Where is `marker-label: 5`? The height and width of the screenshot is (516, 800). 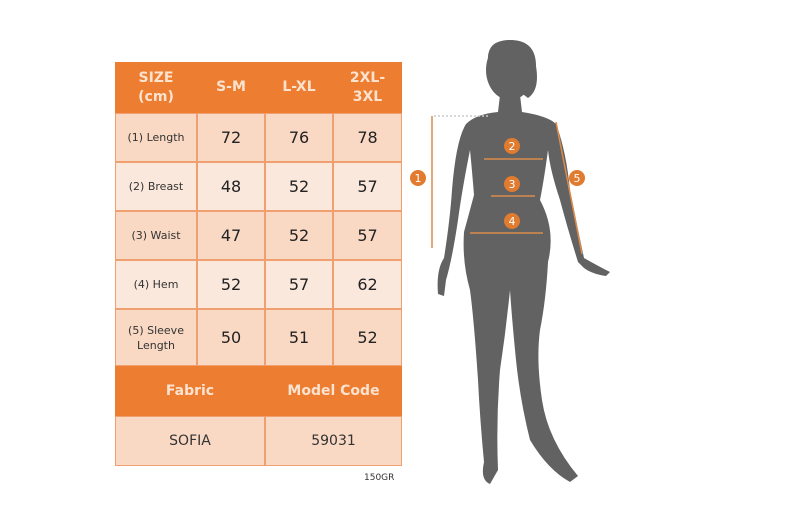
marker-label: 5 is located at coordinates (577, 178).